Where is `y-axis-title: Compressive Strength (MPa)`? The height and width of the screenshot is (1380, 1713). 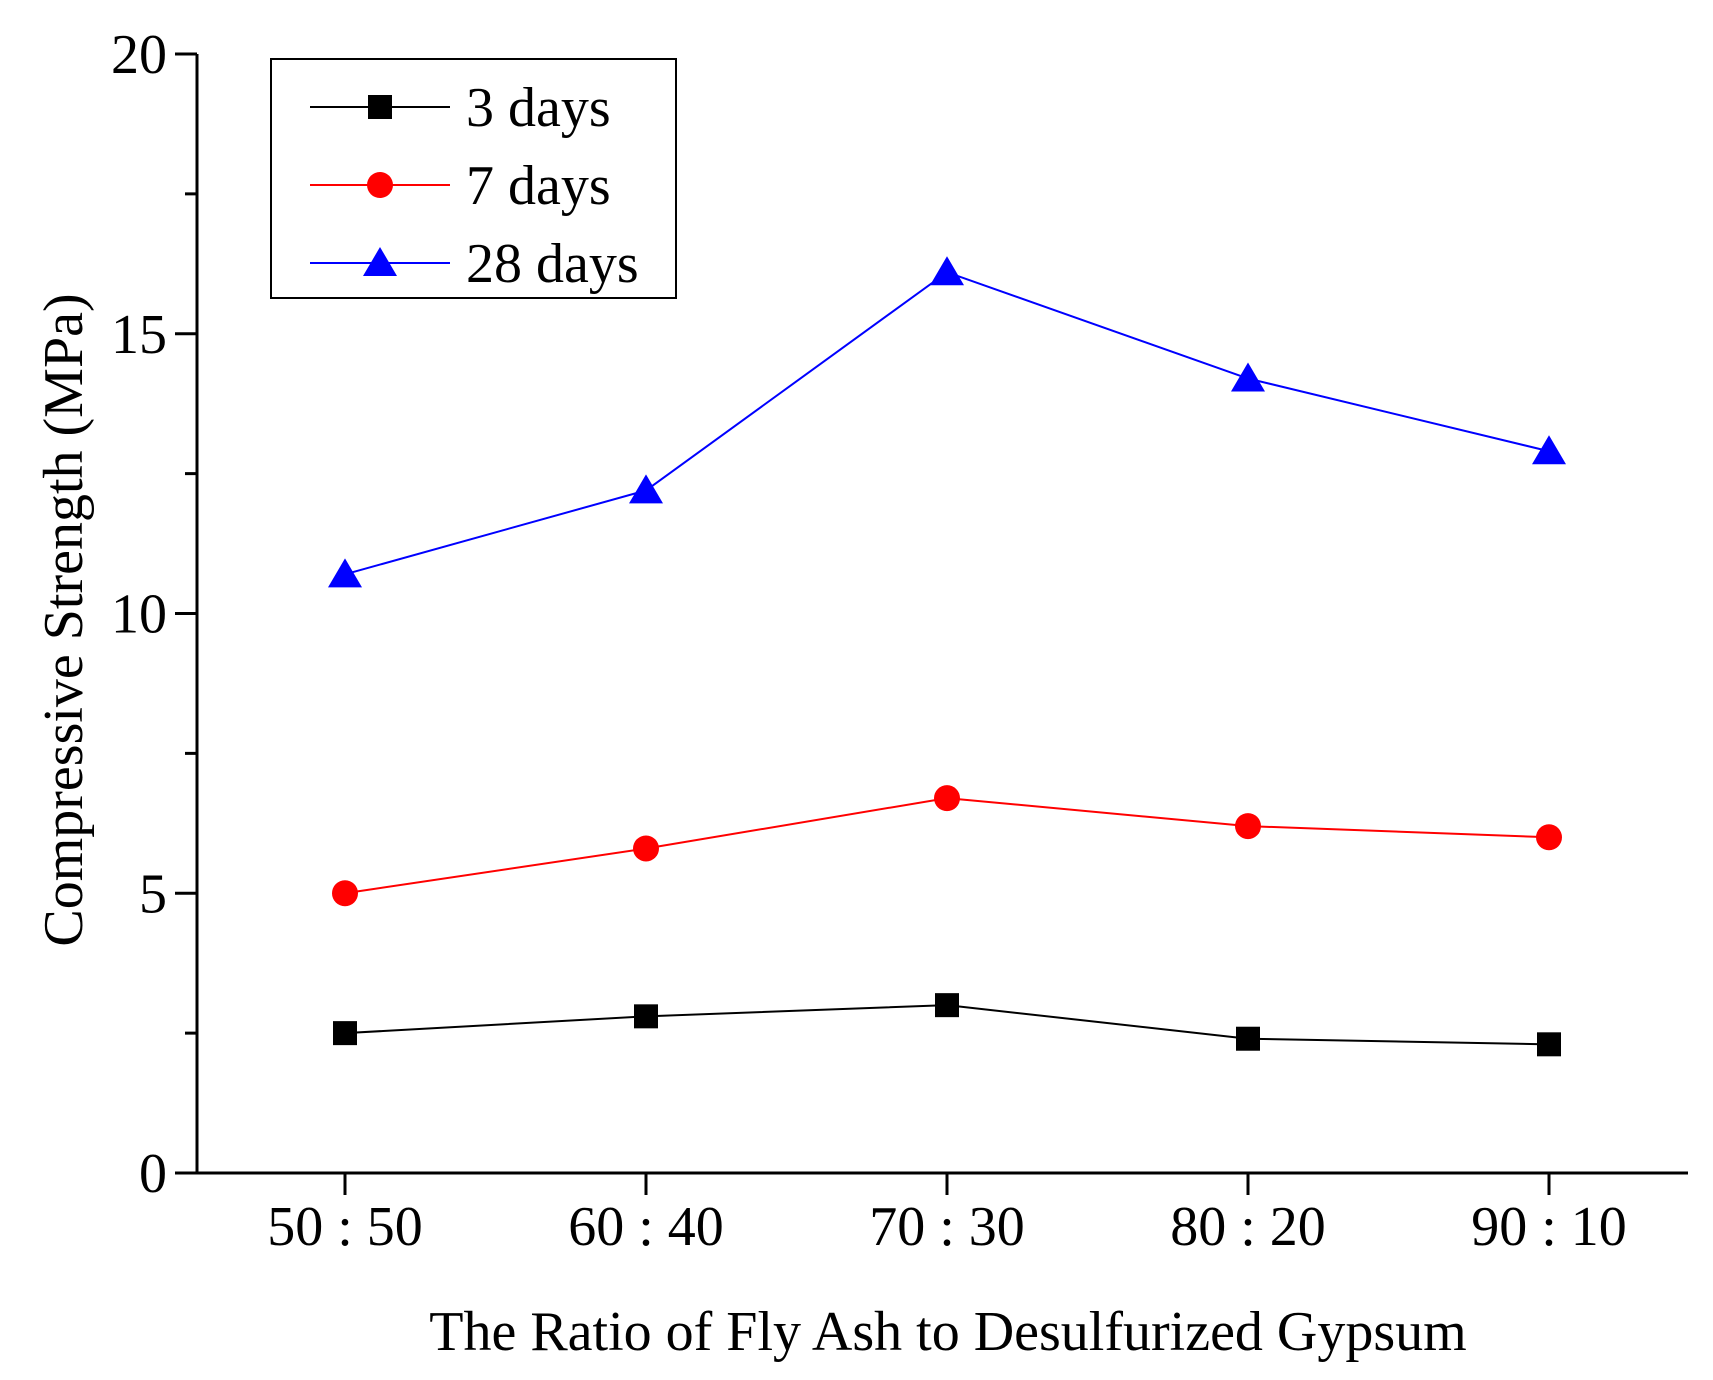 y-axis-title: Compressive Strength (MPa) is located at coordinates (64, 619).